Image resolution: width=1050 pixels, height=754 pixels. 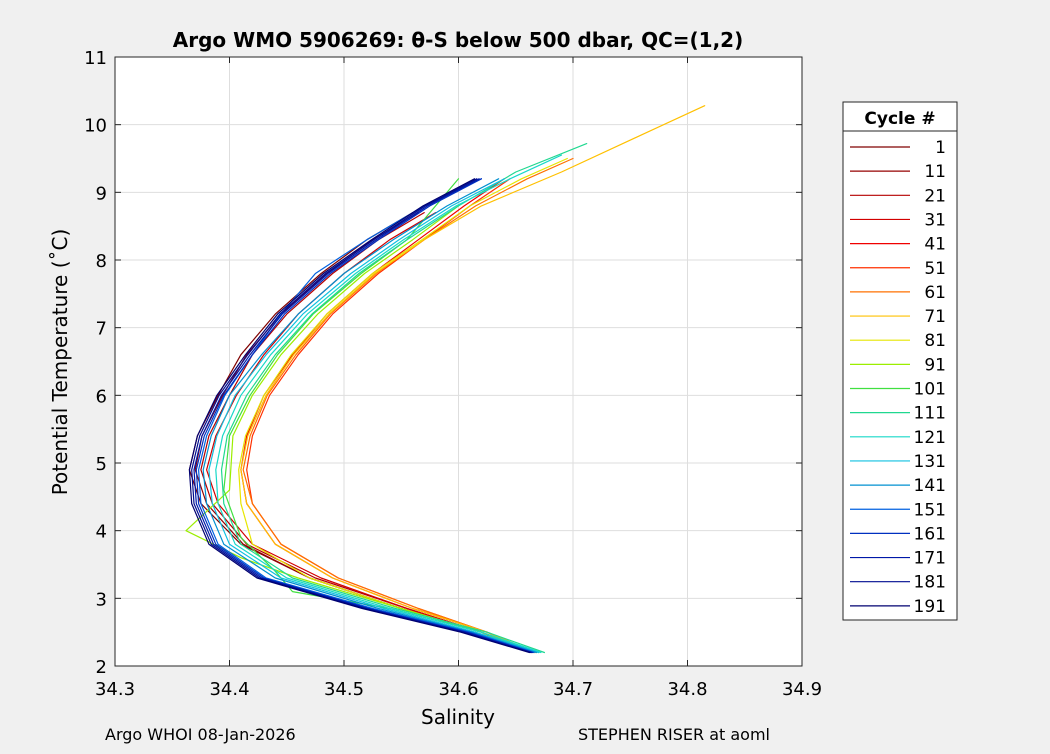 I want to click on y-tick-label: 4, so click(x=101, y=532).